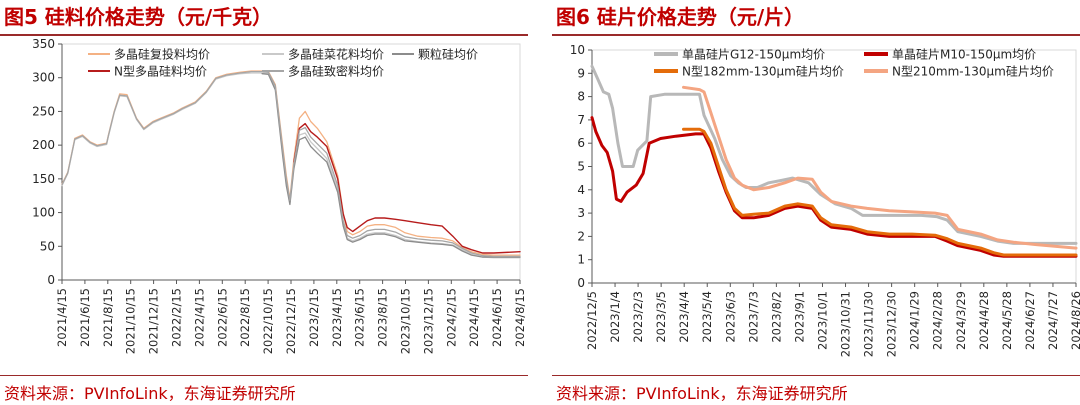 This screenshot has width=1080, height=405. What do you see at coordinates (131, 321) in the screenshot?
I see `x-tick-label: 2021/10/15` at bounding box center [131, 321].